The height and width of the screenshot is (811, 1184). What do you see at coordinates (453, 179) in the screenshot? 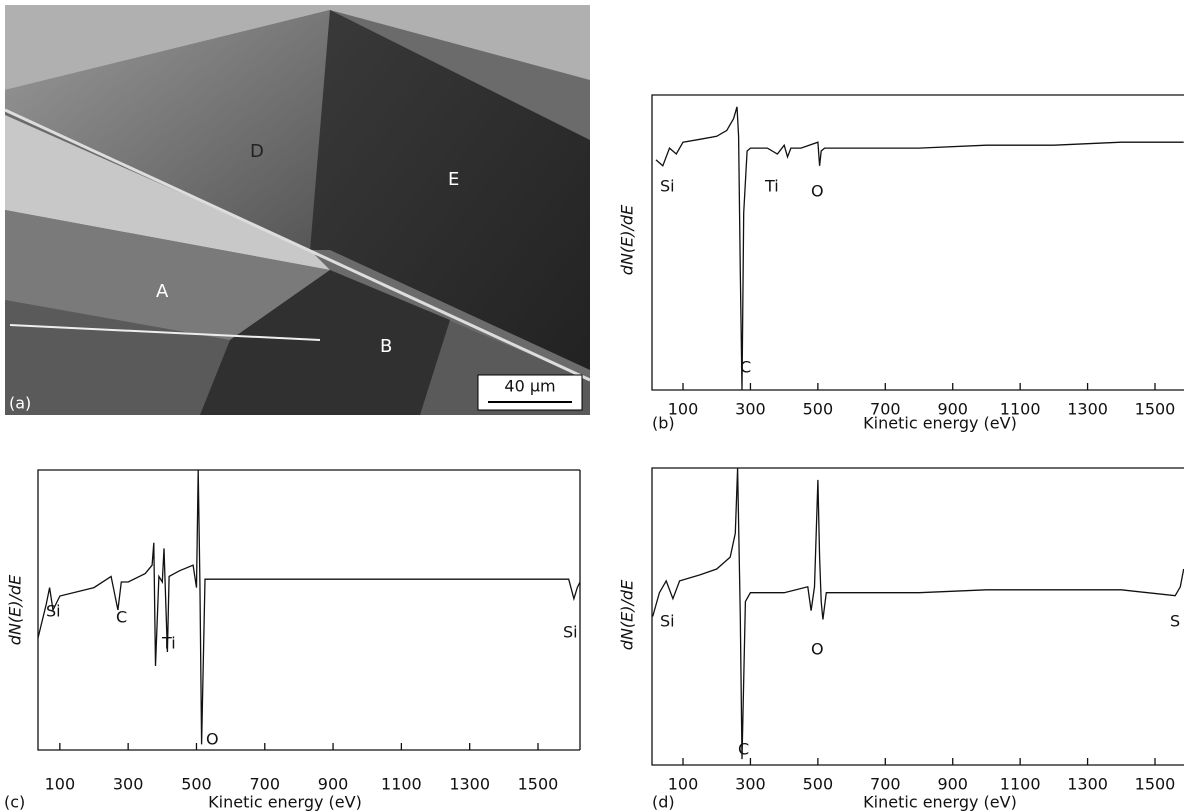
I see `region-label: E` at bounding box center [453, 179].